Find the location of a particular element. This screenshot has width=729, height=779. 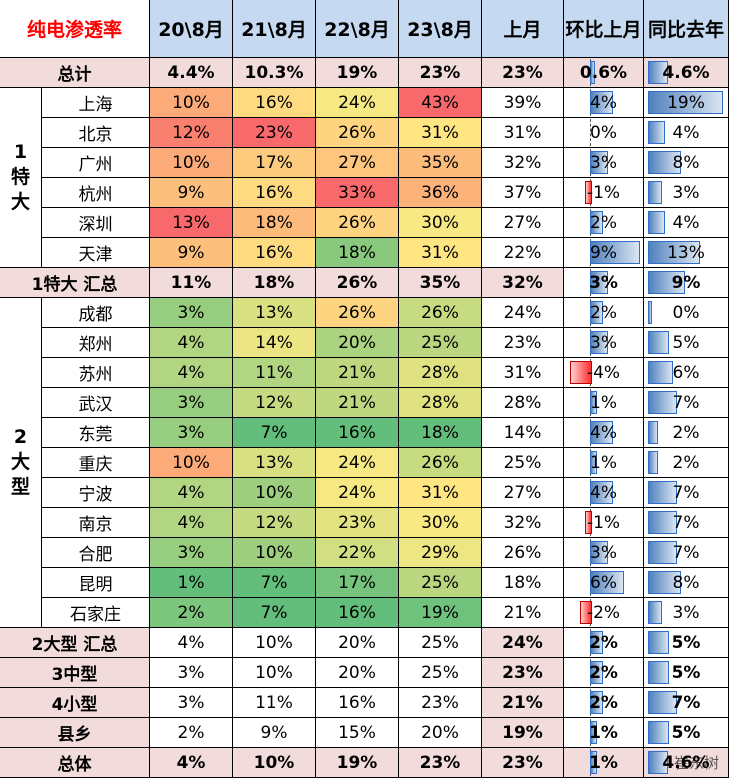

cell-value: 13% is located at coordinates (274, 312).